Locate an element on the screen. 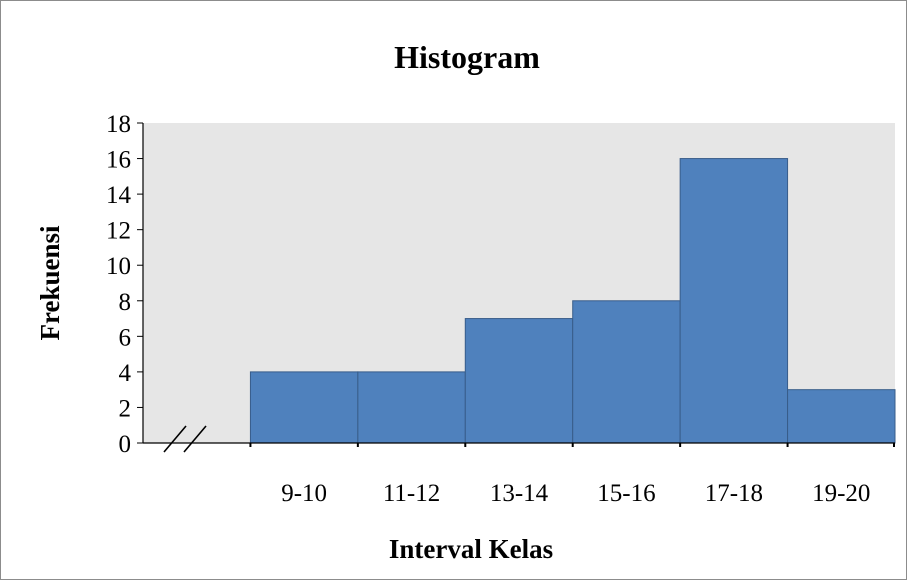  y-tick-label: 18 is located at coordinates (118, 124).